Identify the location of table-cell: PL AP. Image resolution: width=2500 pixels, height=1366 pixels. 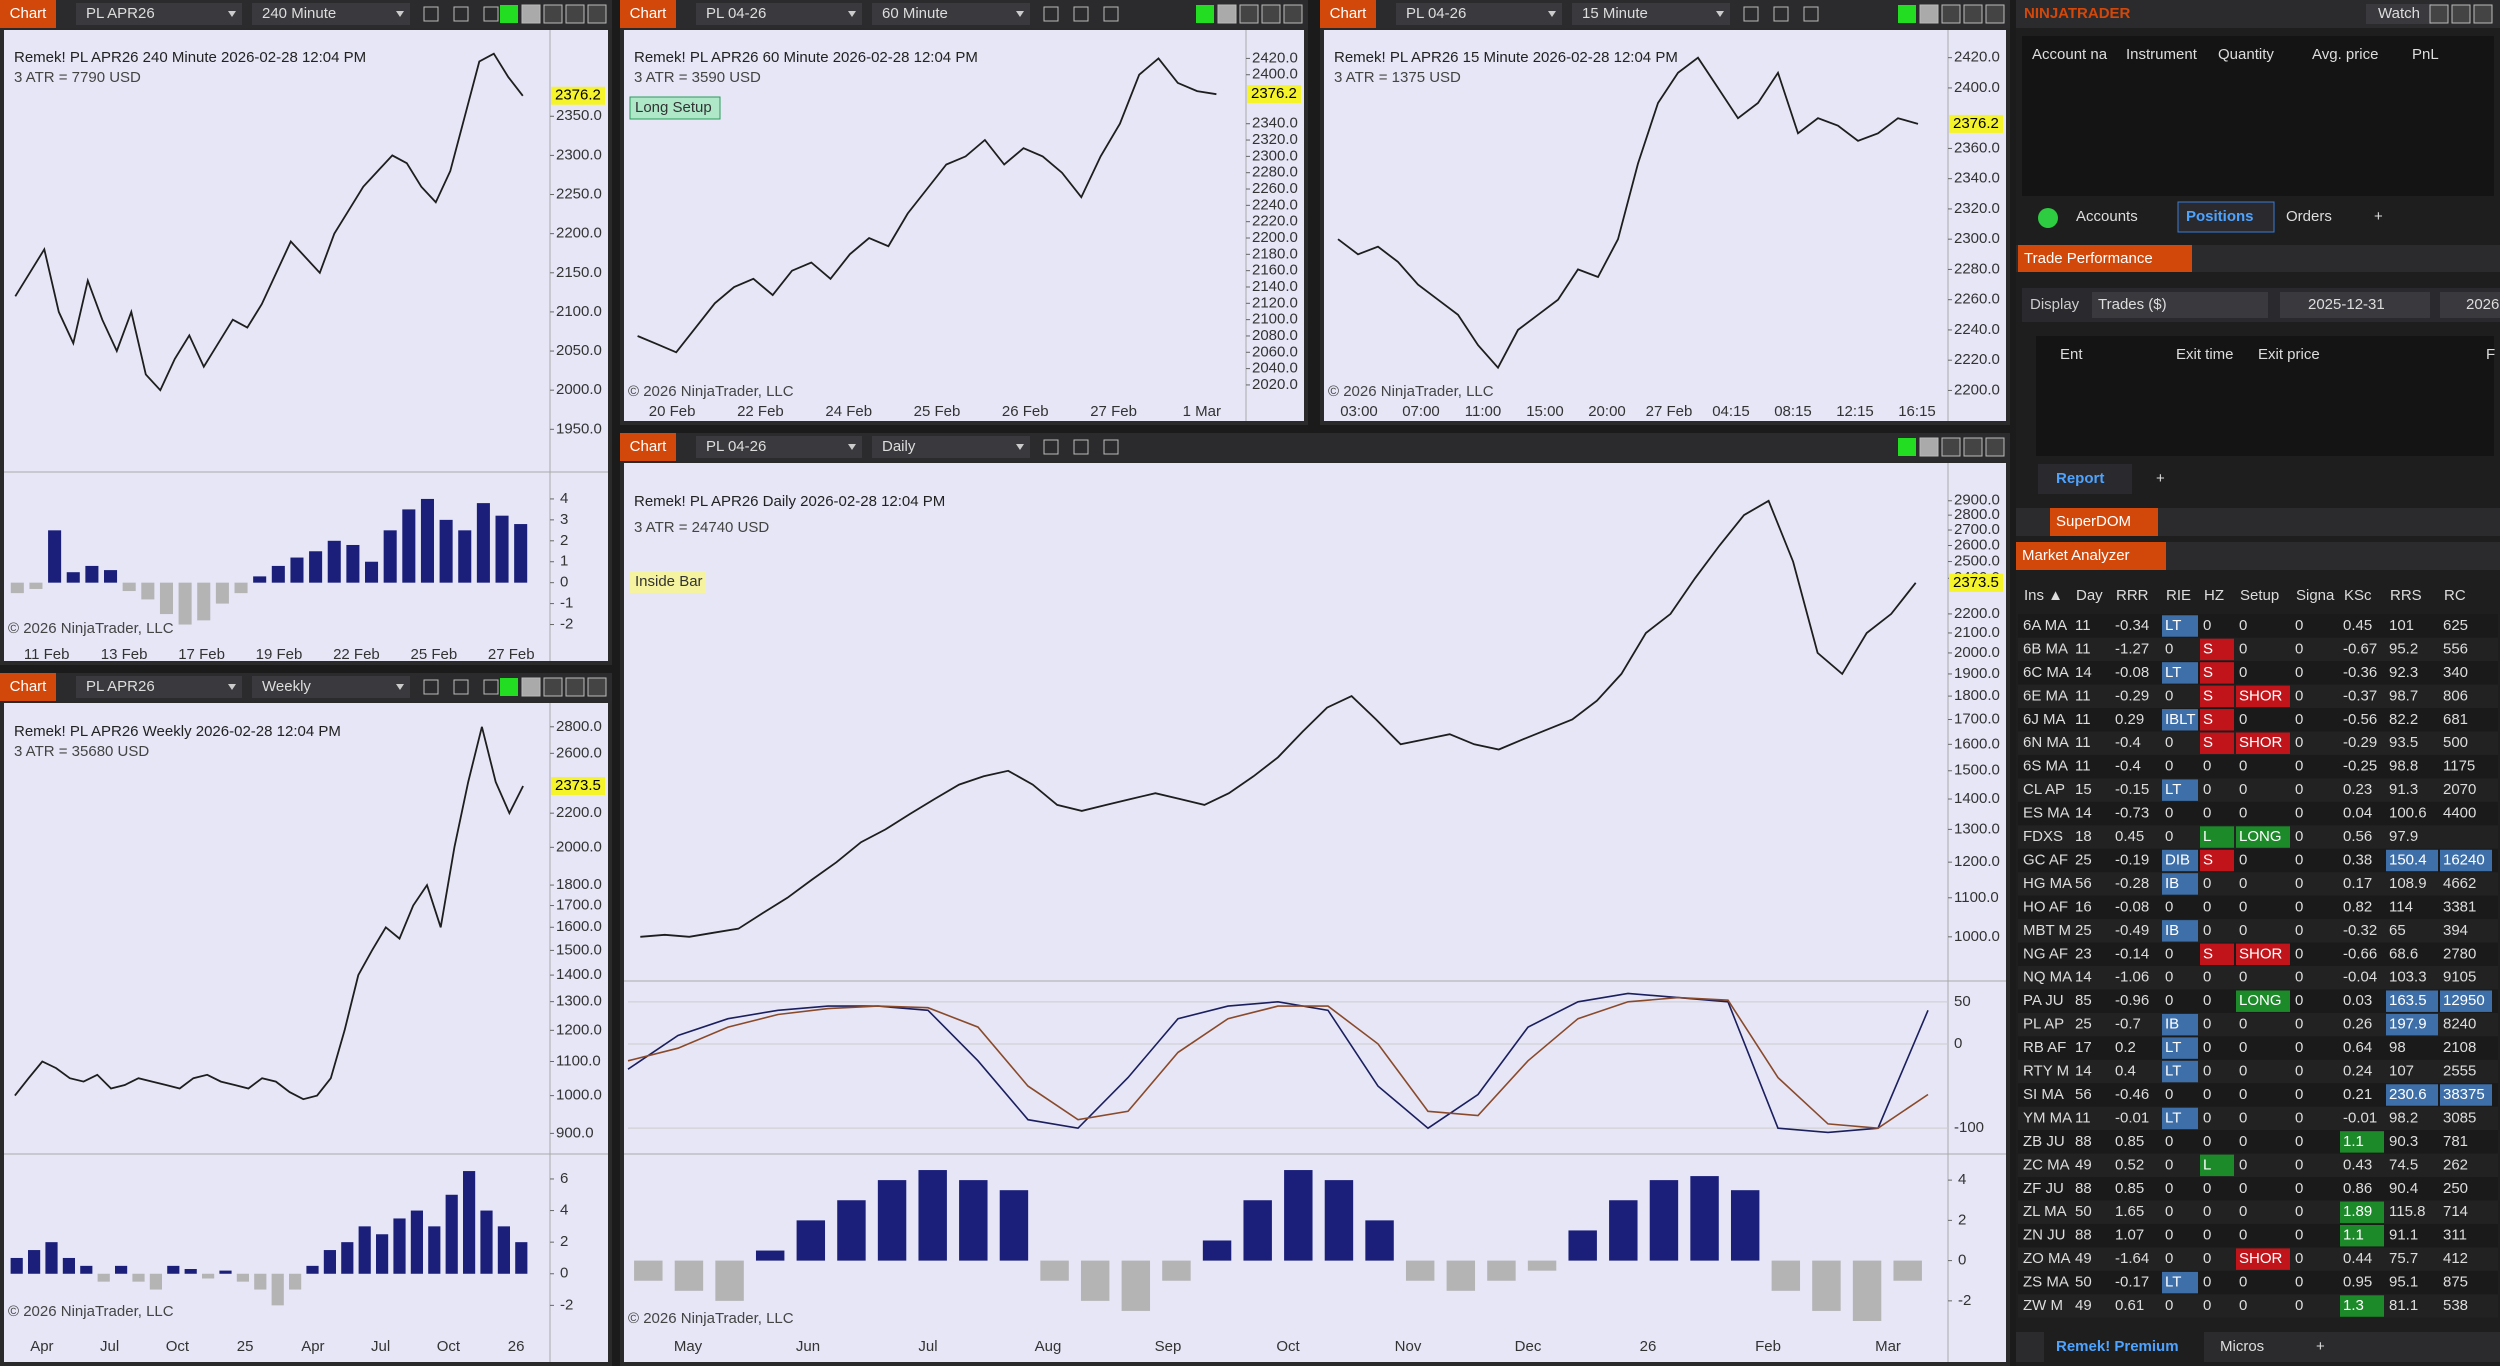
(2043, 1024).